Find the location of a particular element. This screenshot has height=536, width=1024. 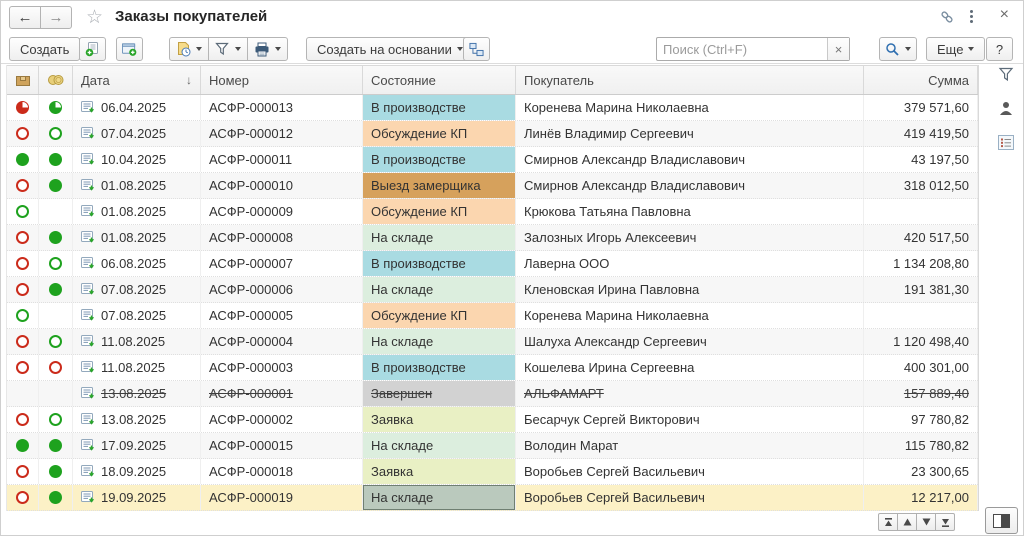

sum-cell is located at coordinates (921, 211).